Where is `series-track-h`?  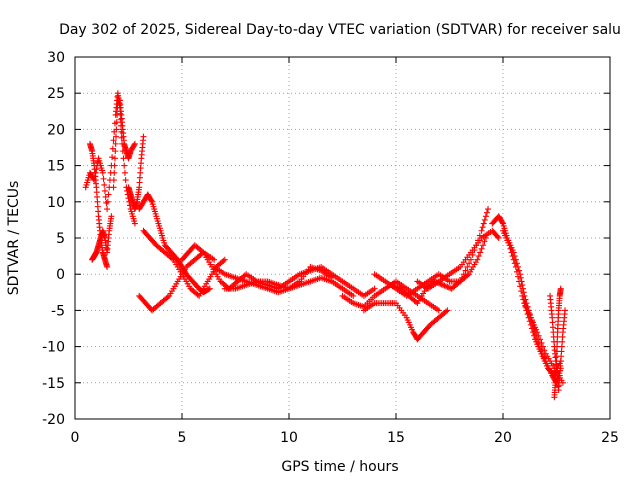 series-track-h is located at coordinates (184, 263).